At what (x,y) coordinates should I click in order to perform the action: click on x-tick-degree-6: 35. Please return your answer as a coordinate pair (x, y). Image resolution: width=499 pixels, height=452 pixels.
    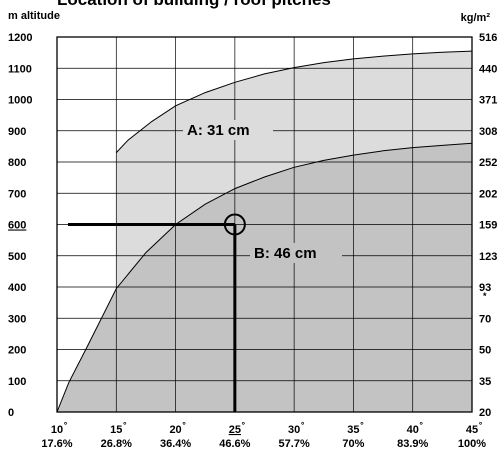
    Looking at the image, I should click on (353, 430).